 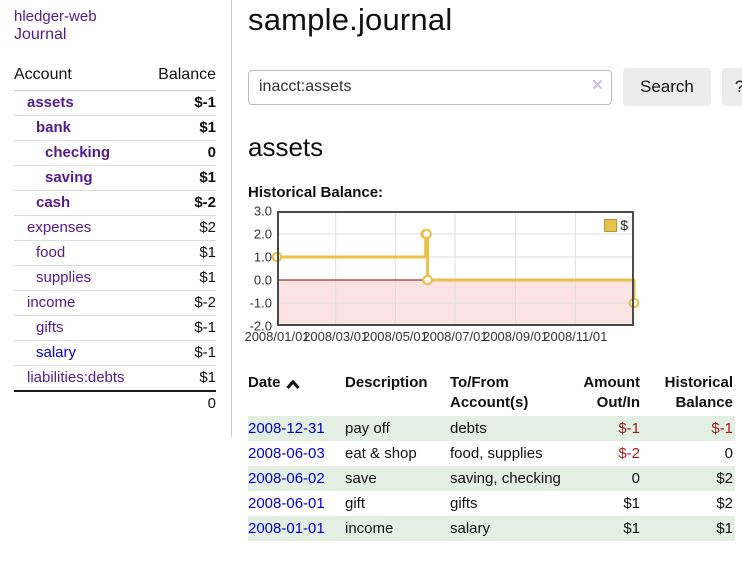 I want to click on account-row: liabilities:debts $1, so click(x=115, y=378).